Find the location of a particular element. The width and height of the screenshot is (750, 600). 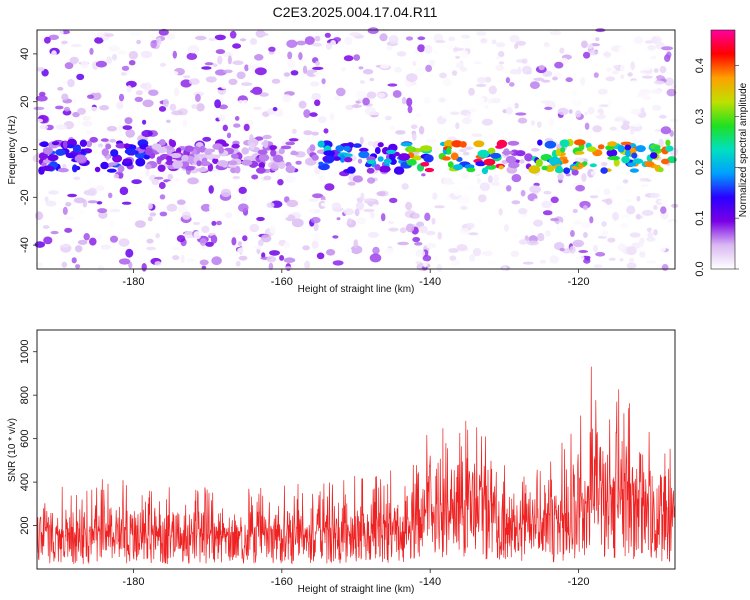

chart-title: C2E3.2025.004.17.04.R11 is located at coordinates (355, 12).